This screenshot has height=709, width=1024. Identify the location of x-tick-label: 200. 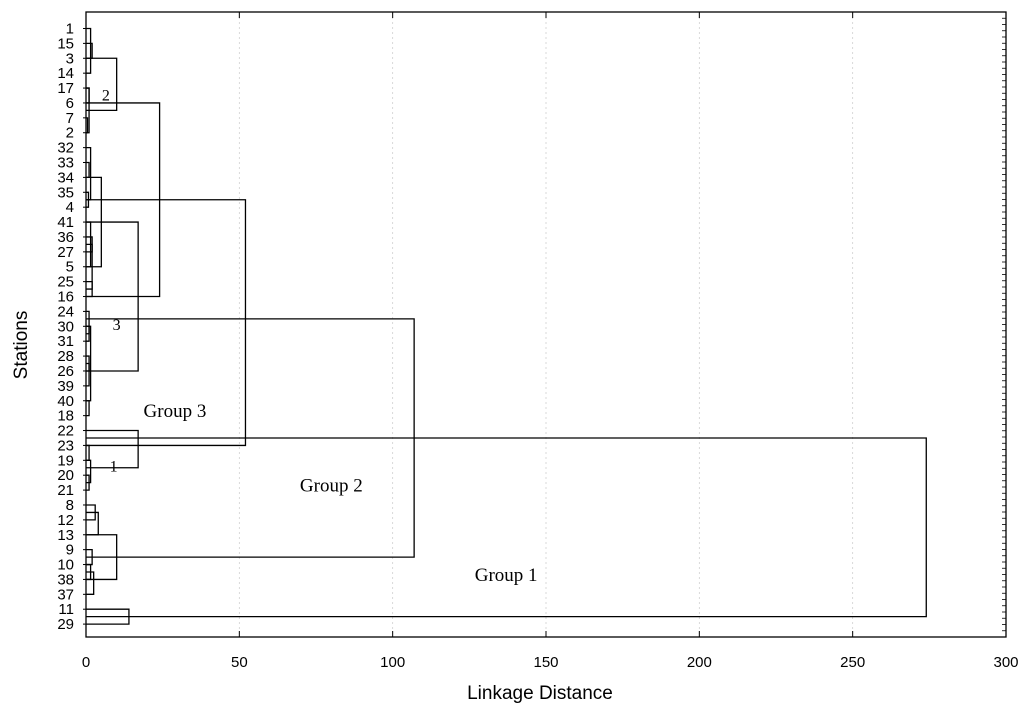
(699, 662).